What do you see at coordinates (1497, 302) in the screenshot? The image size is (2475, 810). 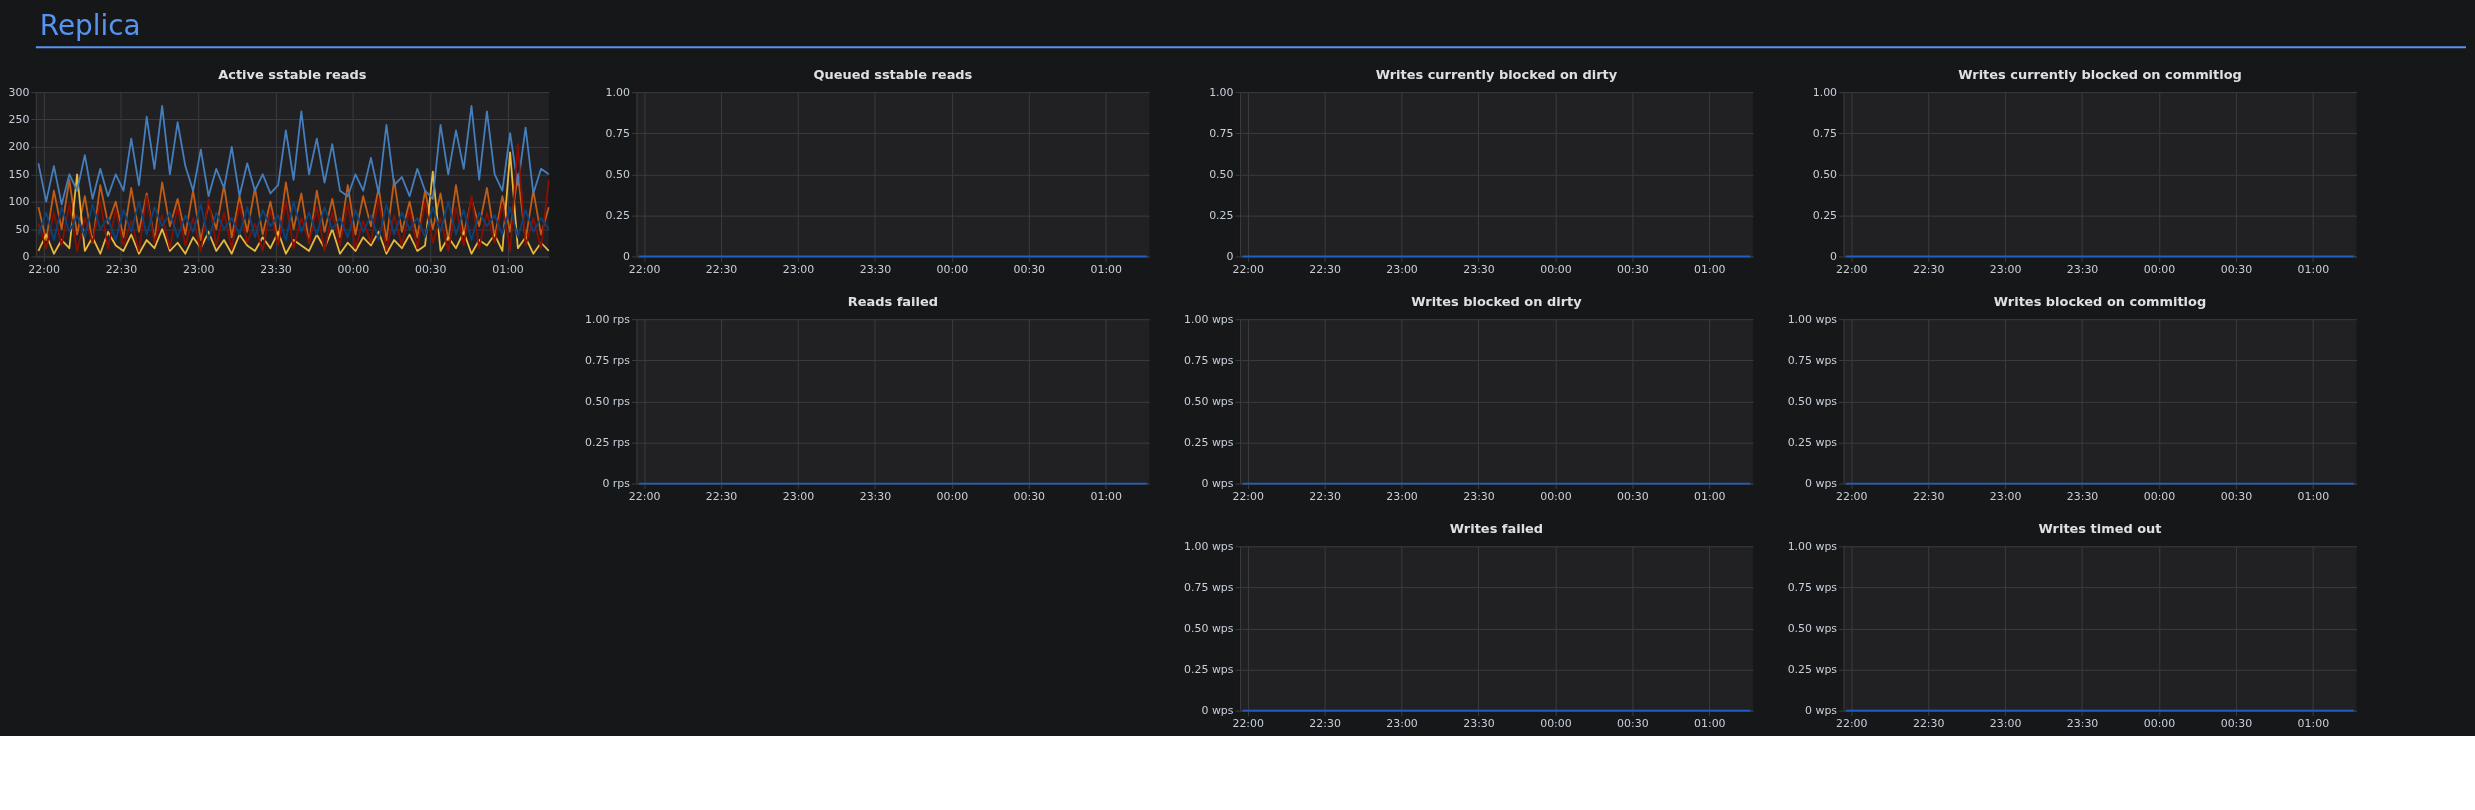 I see `chart-title: Writes blocked on dirty` at bounding box center [1497, 302].